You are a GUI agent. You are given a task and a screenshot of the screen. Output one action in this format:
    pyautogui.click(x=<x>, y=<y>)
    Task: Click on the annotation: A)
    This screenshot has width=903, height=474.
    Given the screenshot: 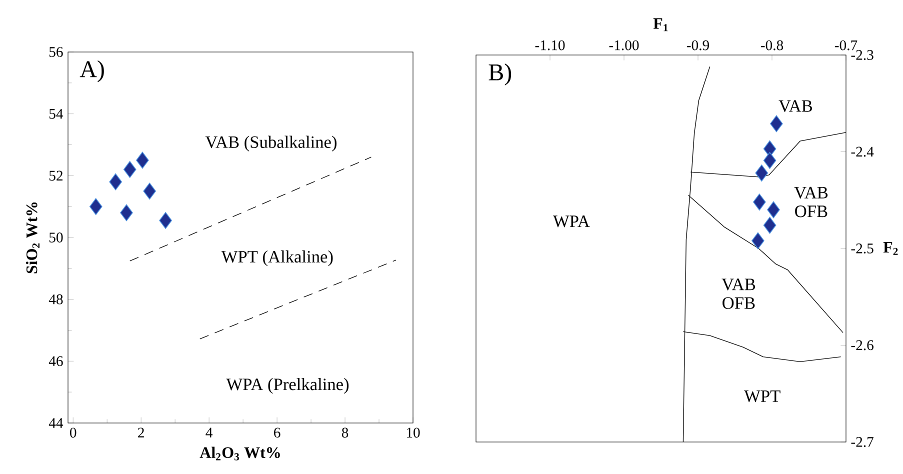 What is the action you would take?
    pyautogui.click(x=92, y=71)
    